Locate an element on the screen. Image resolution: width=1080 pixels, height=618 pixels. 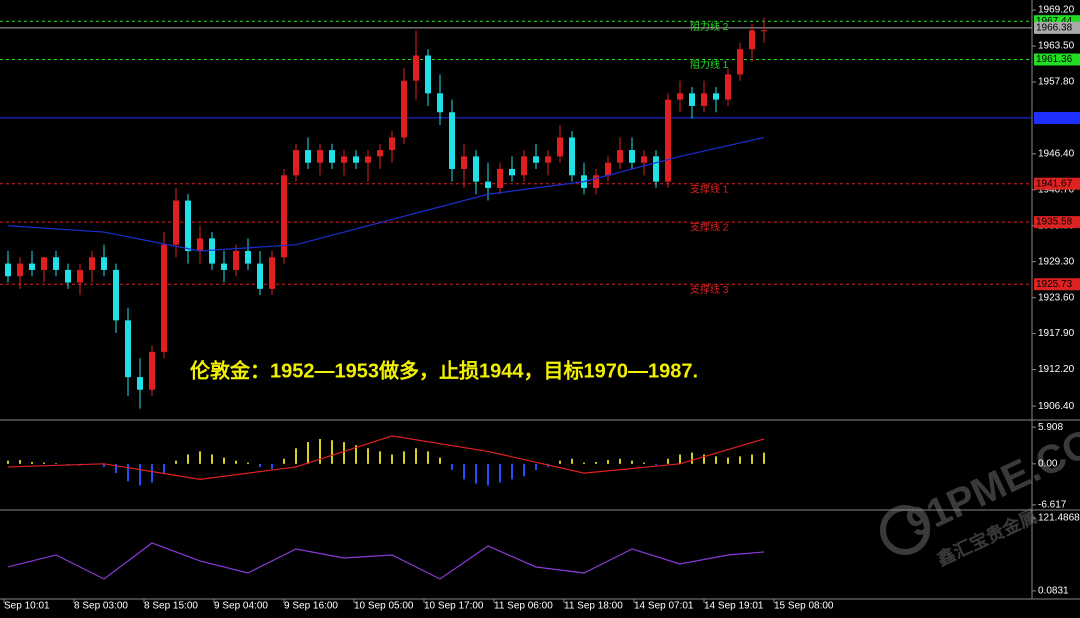
y-tick-label: 1912.20 is located at coordinates (1056, 369).